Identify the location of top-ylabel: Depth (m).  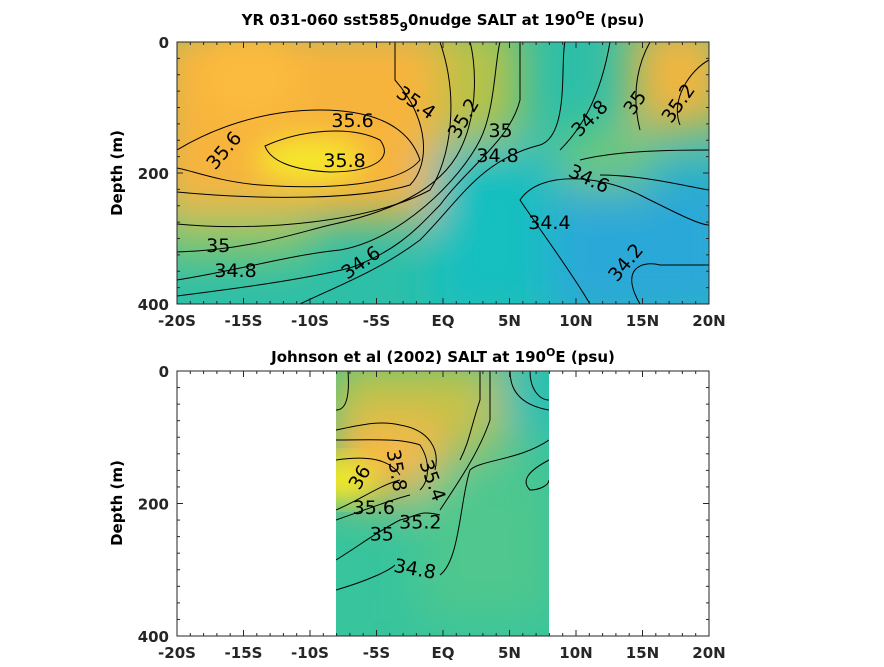
(117, 173).